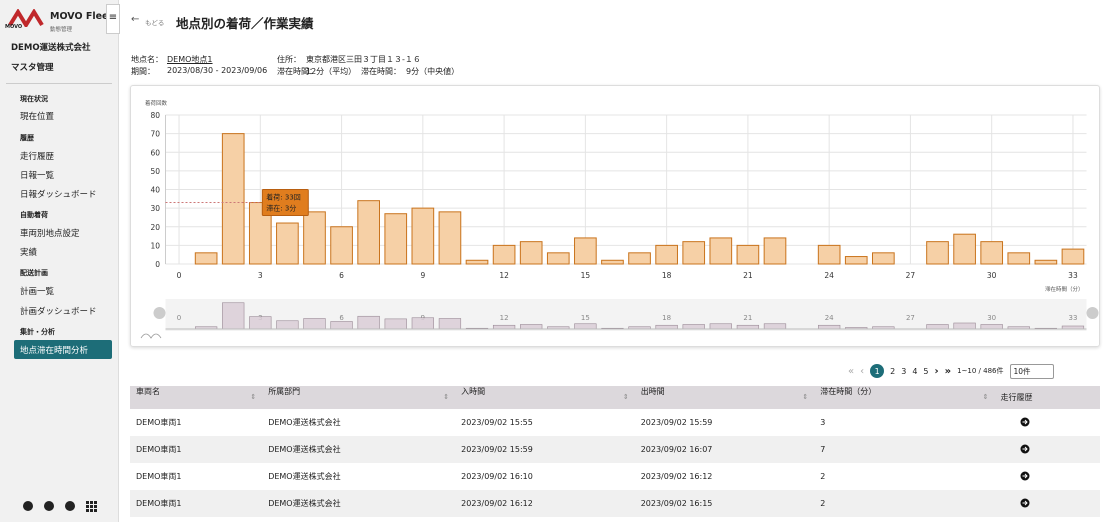 The image size is (1106, 522). Describe the element at coordinates (196, 397) in the screenshot. I see `column-header: 車両名 ⇕` at that location.